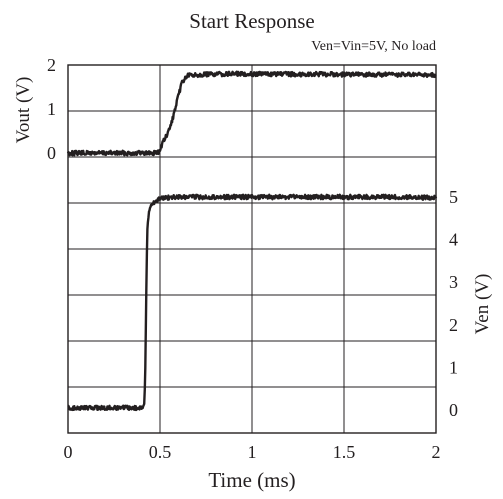  What do you see at coordinates (436, 452) in the screenshot?
I see `x-tick-label: 2` at bounding box center [436, 452].